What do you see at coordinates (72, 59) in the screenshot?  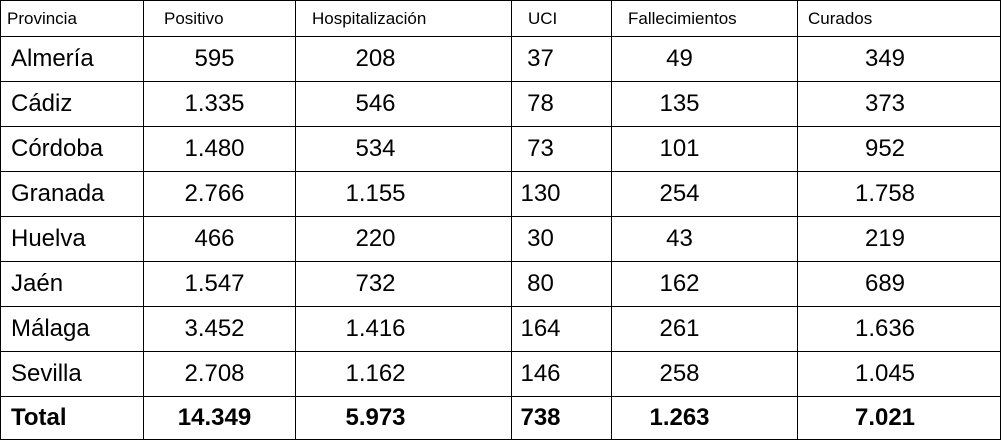 I see `cell-provincia: Almería` at bounding box center [72, 59].